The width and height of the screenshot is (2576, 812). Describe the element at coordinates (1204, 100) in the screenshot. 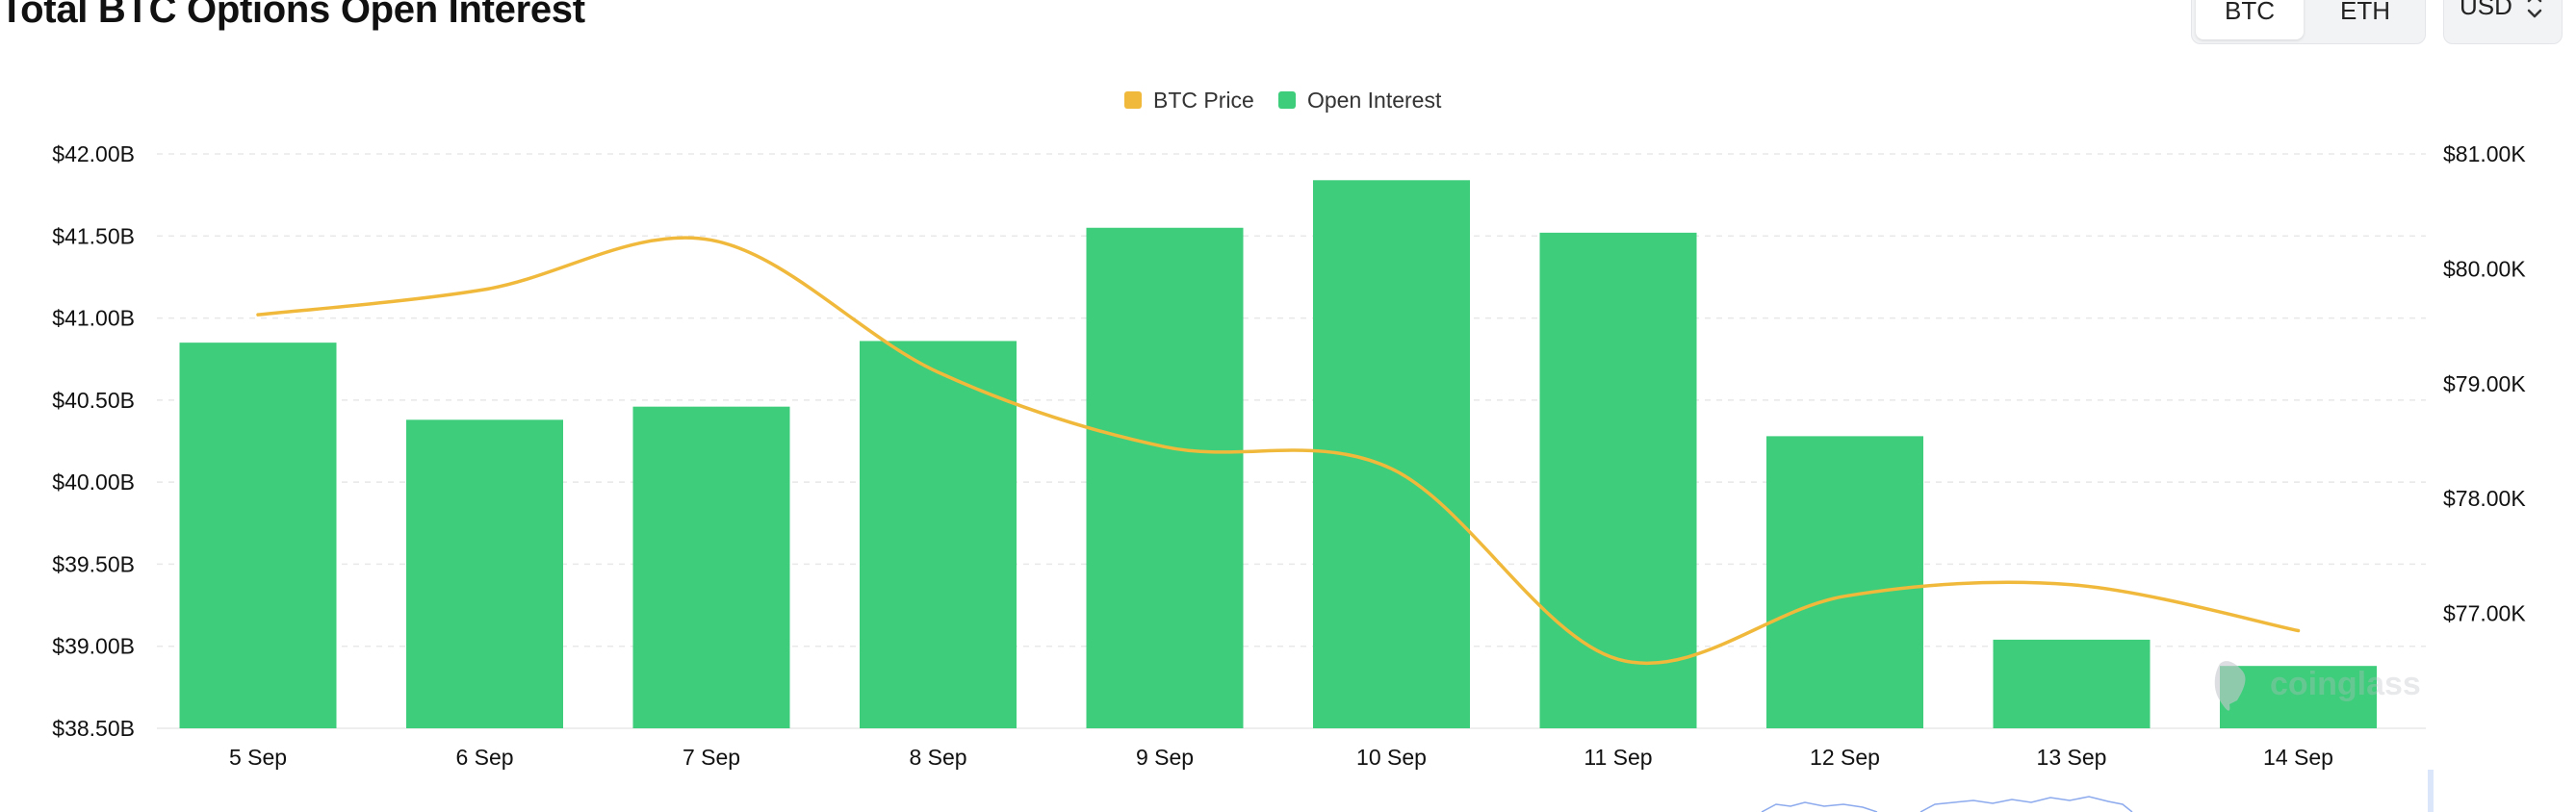

I see `legend-label-btc-price: BTC Price` at that location.